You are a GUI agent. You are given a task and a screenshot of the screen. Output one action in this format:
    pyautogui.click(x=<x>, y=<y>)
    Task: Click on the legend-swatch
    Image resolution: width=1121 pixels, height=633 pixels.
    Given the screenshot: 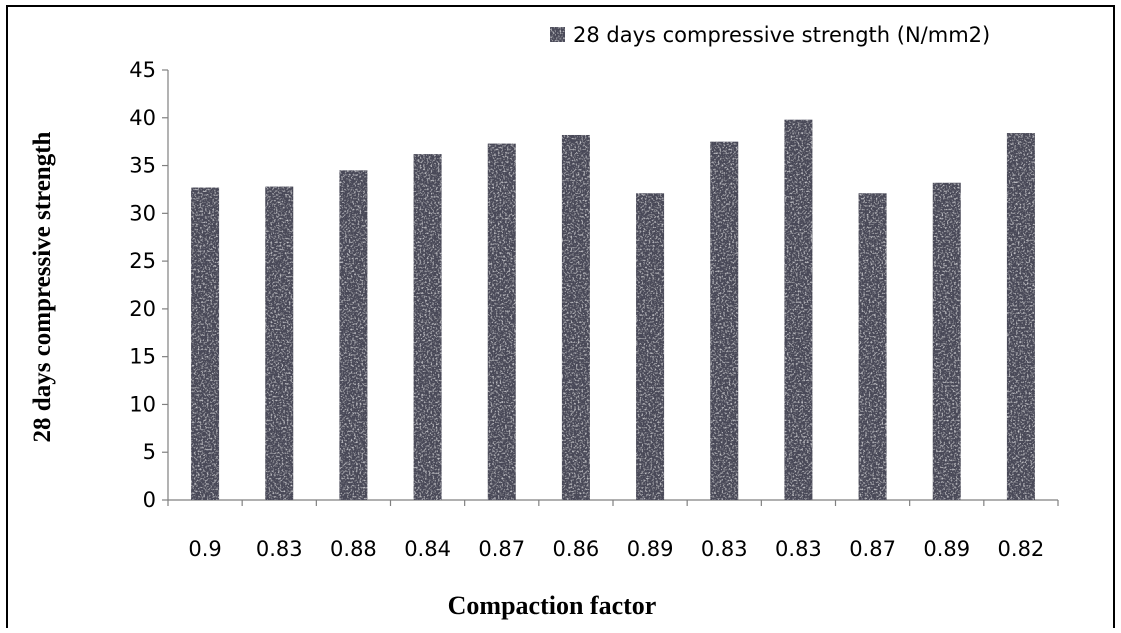 What is the action you would take?
    pyautogui.click(x=557, y=34)
    